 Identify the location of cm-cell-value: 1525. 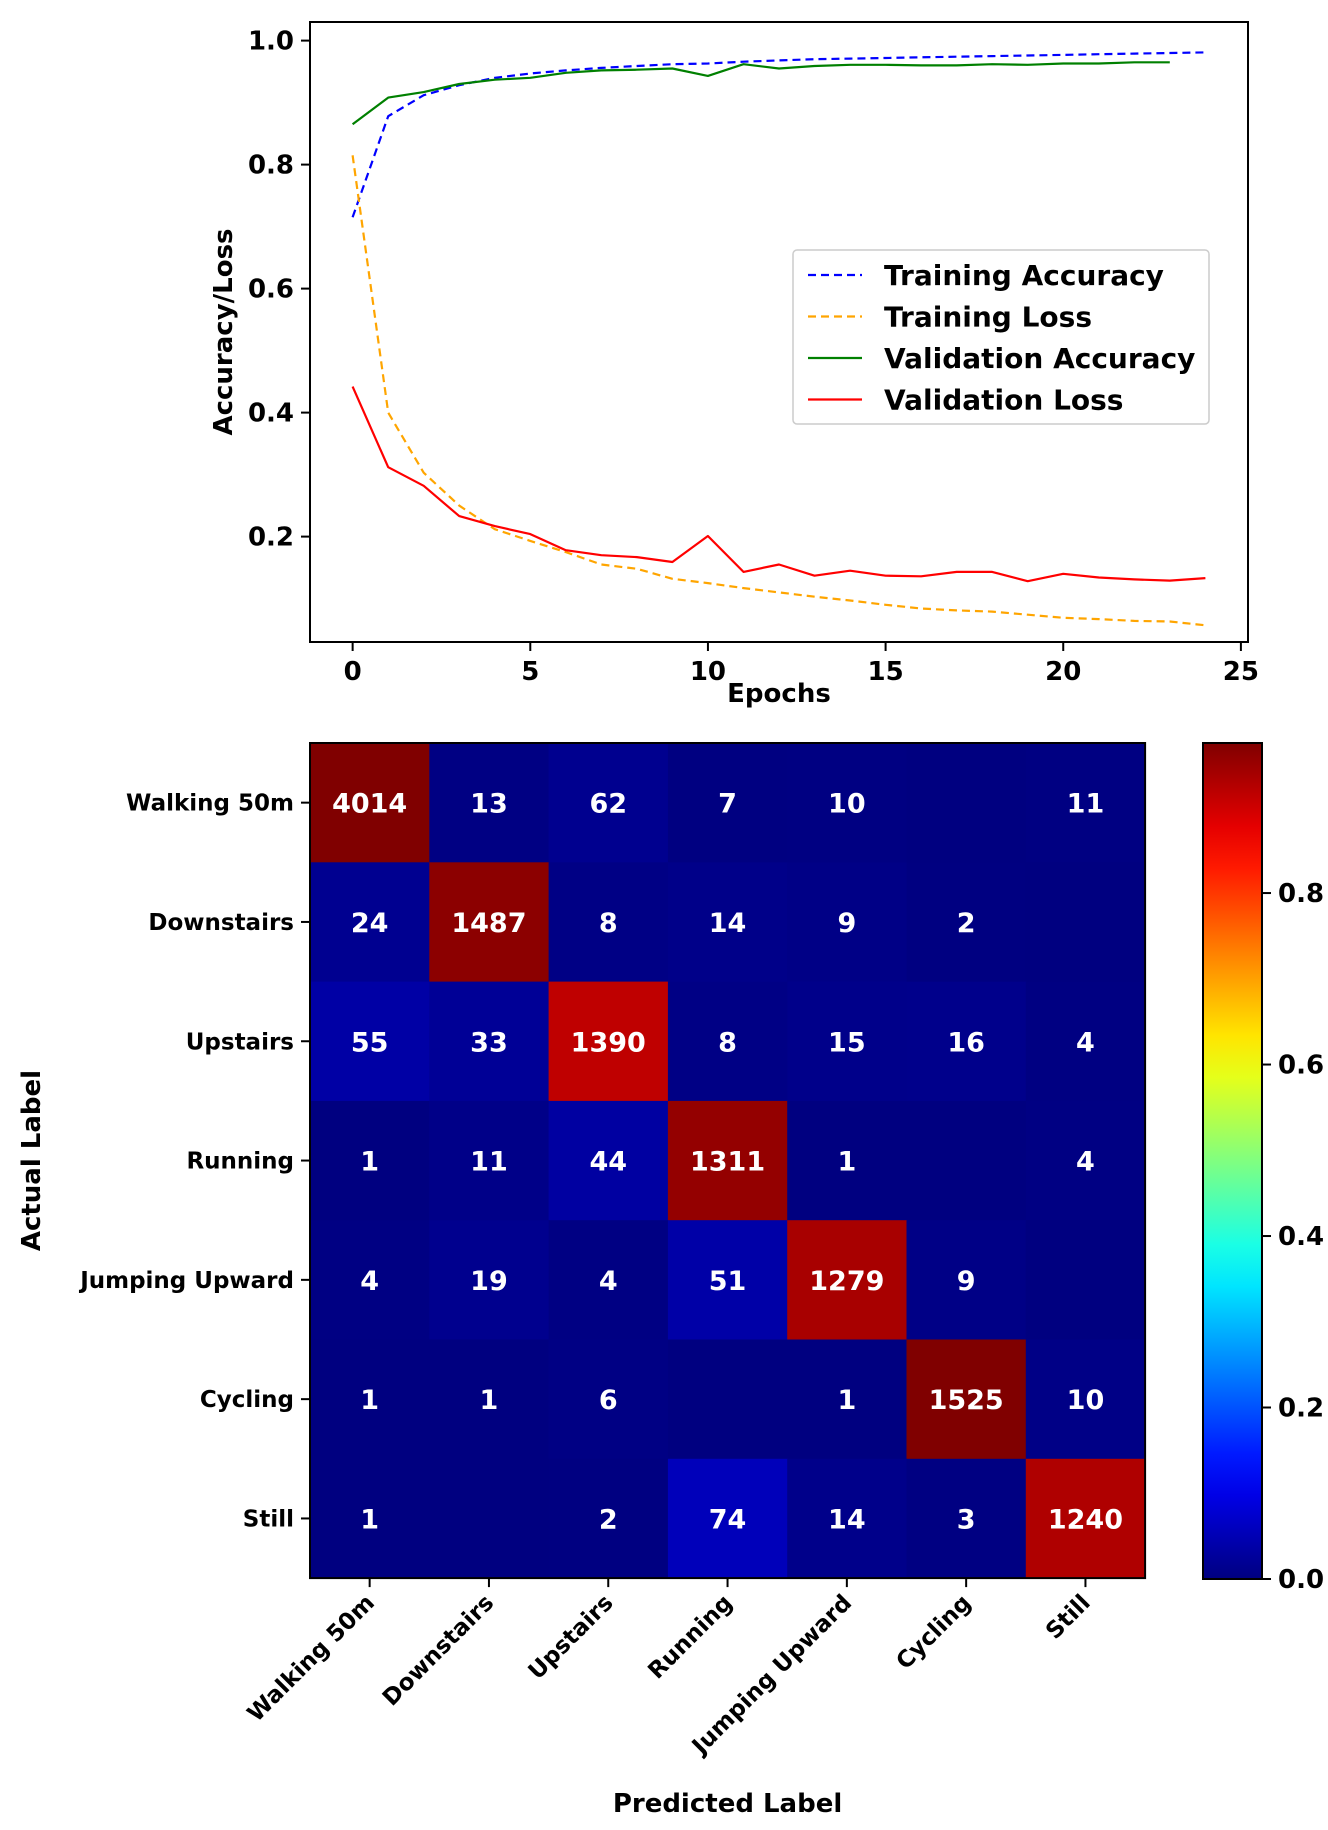
(966, 1400).